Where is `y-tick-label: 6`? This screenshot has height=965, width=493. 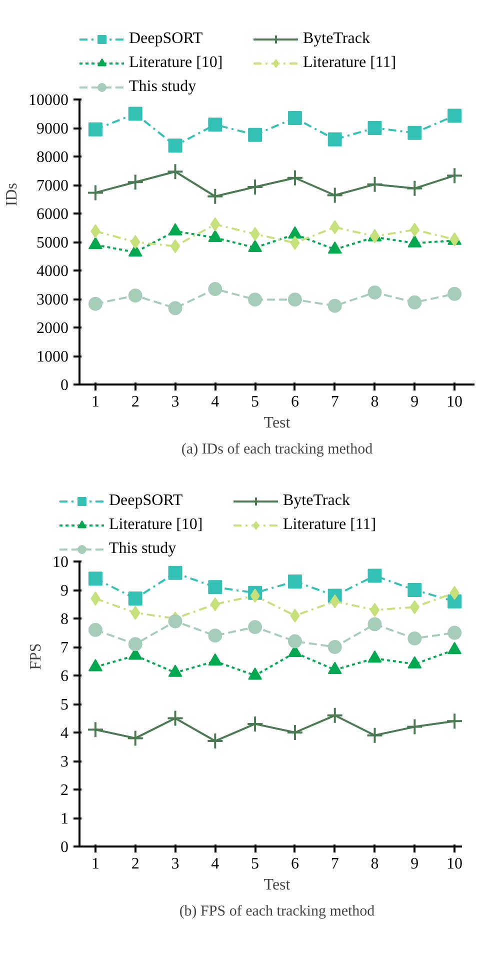 y-tick-label: 6 is located at coordinates (64, 676).